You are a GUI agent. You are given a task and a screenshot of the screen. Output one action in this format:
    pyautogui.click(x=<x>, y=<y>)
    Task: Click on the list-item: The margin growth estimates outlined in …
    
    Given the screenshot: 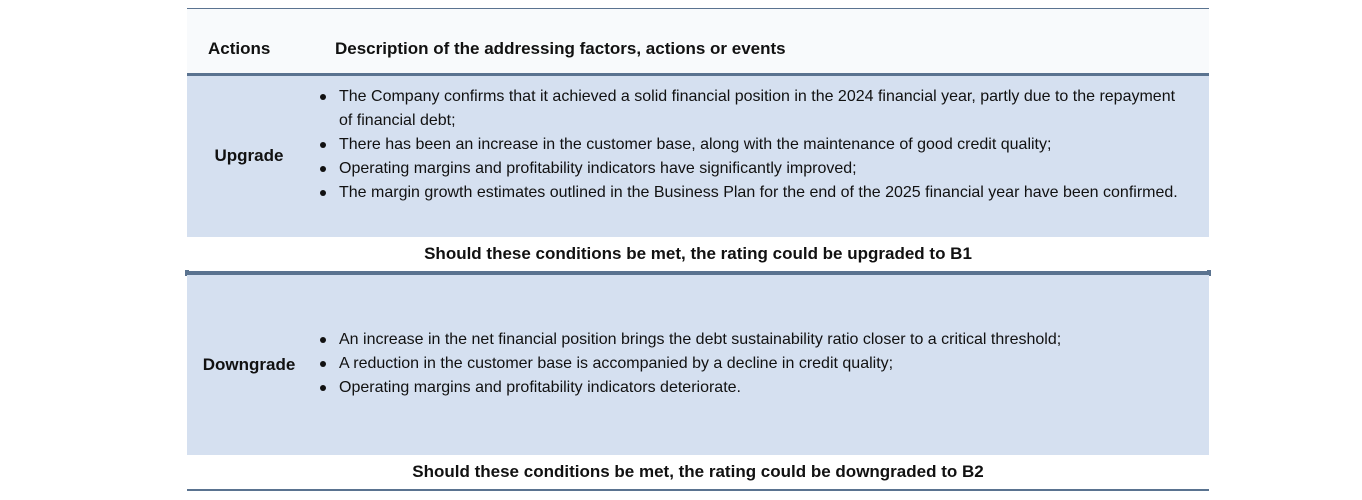 What is the action you would take?
    pyautogui.click(x=752, y=193)
    